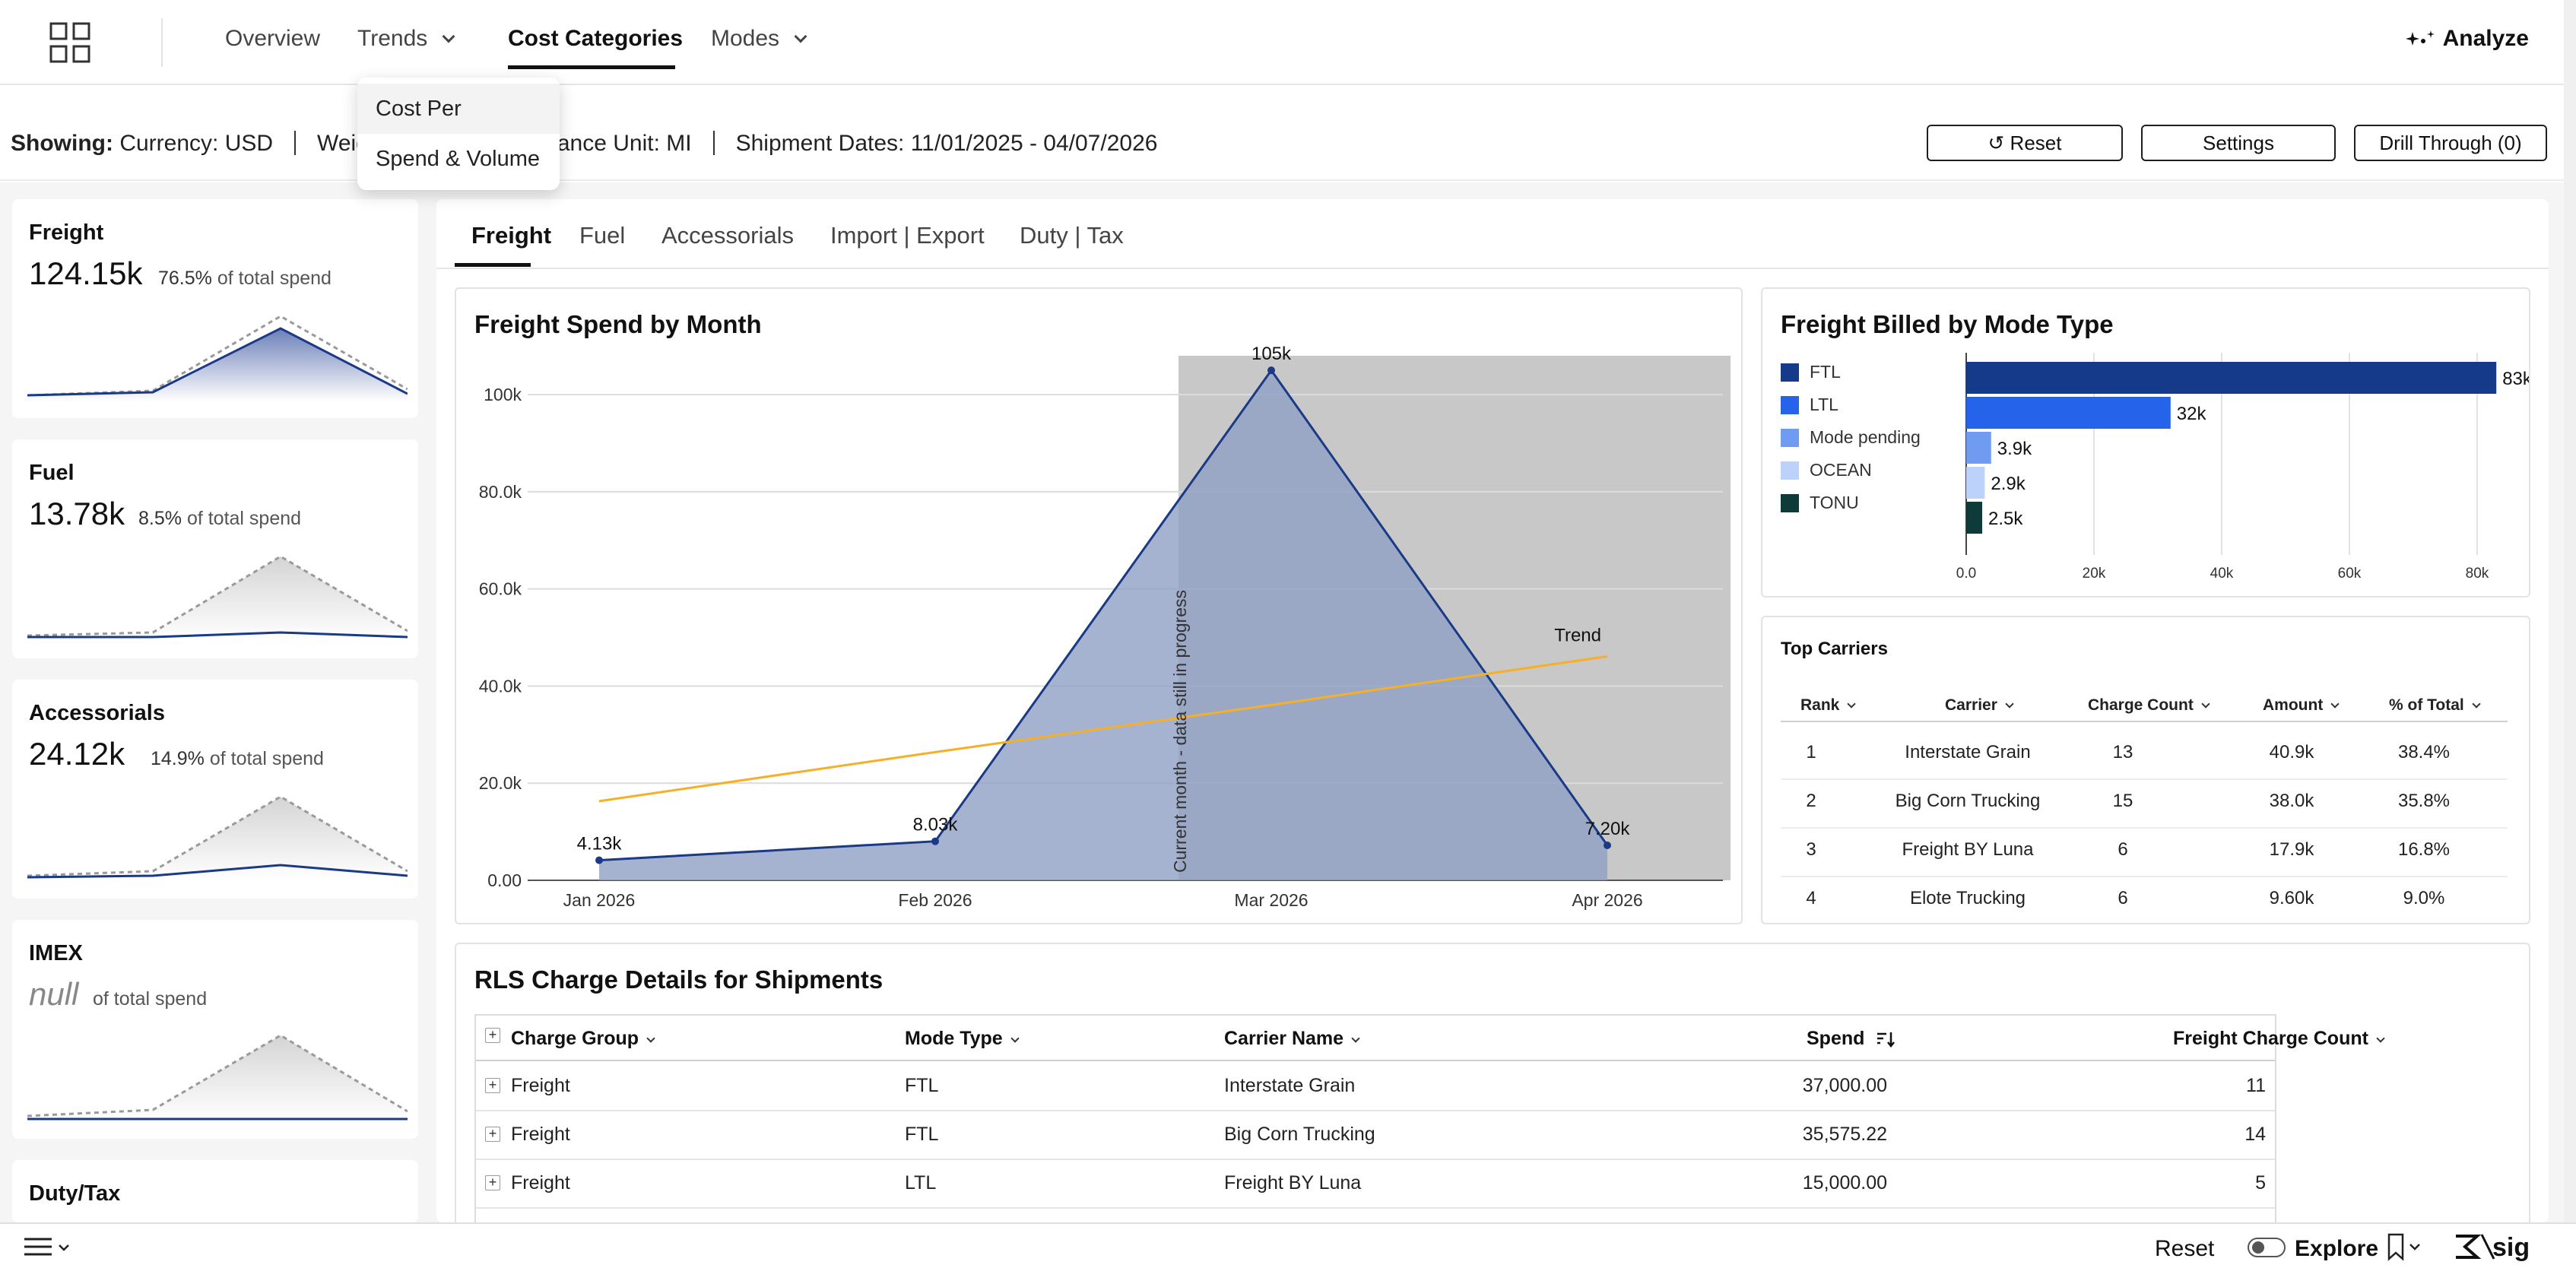  What do you see at coordinates (1971, 705) in the screenshot?
I see `col-header-label: Carrier` at bounding box center [1971, 705].